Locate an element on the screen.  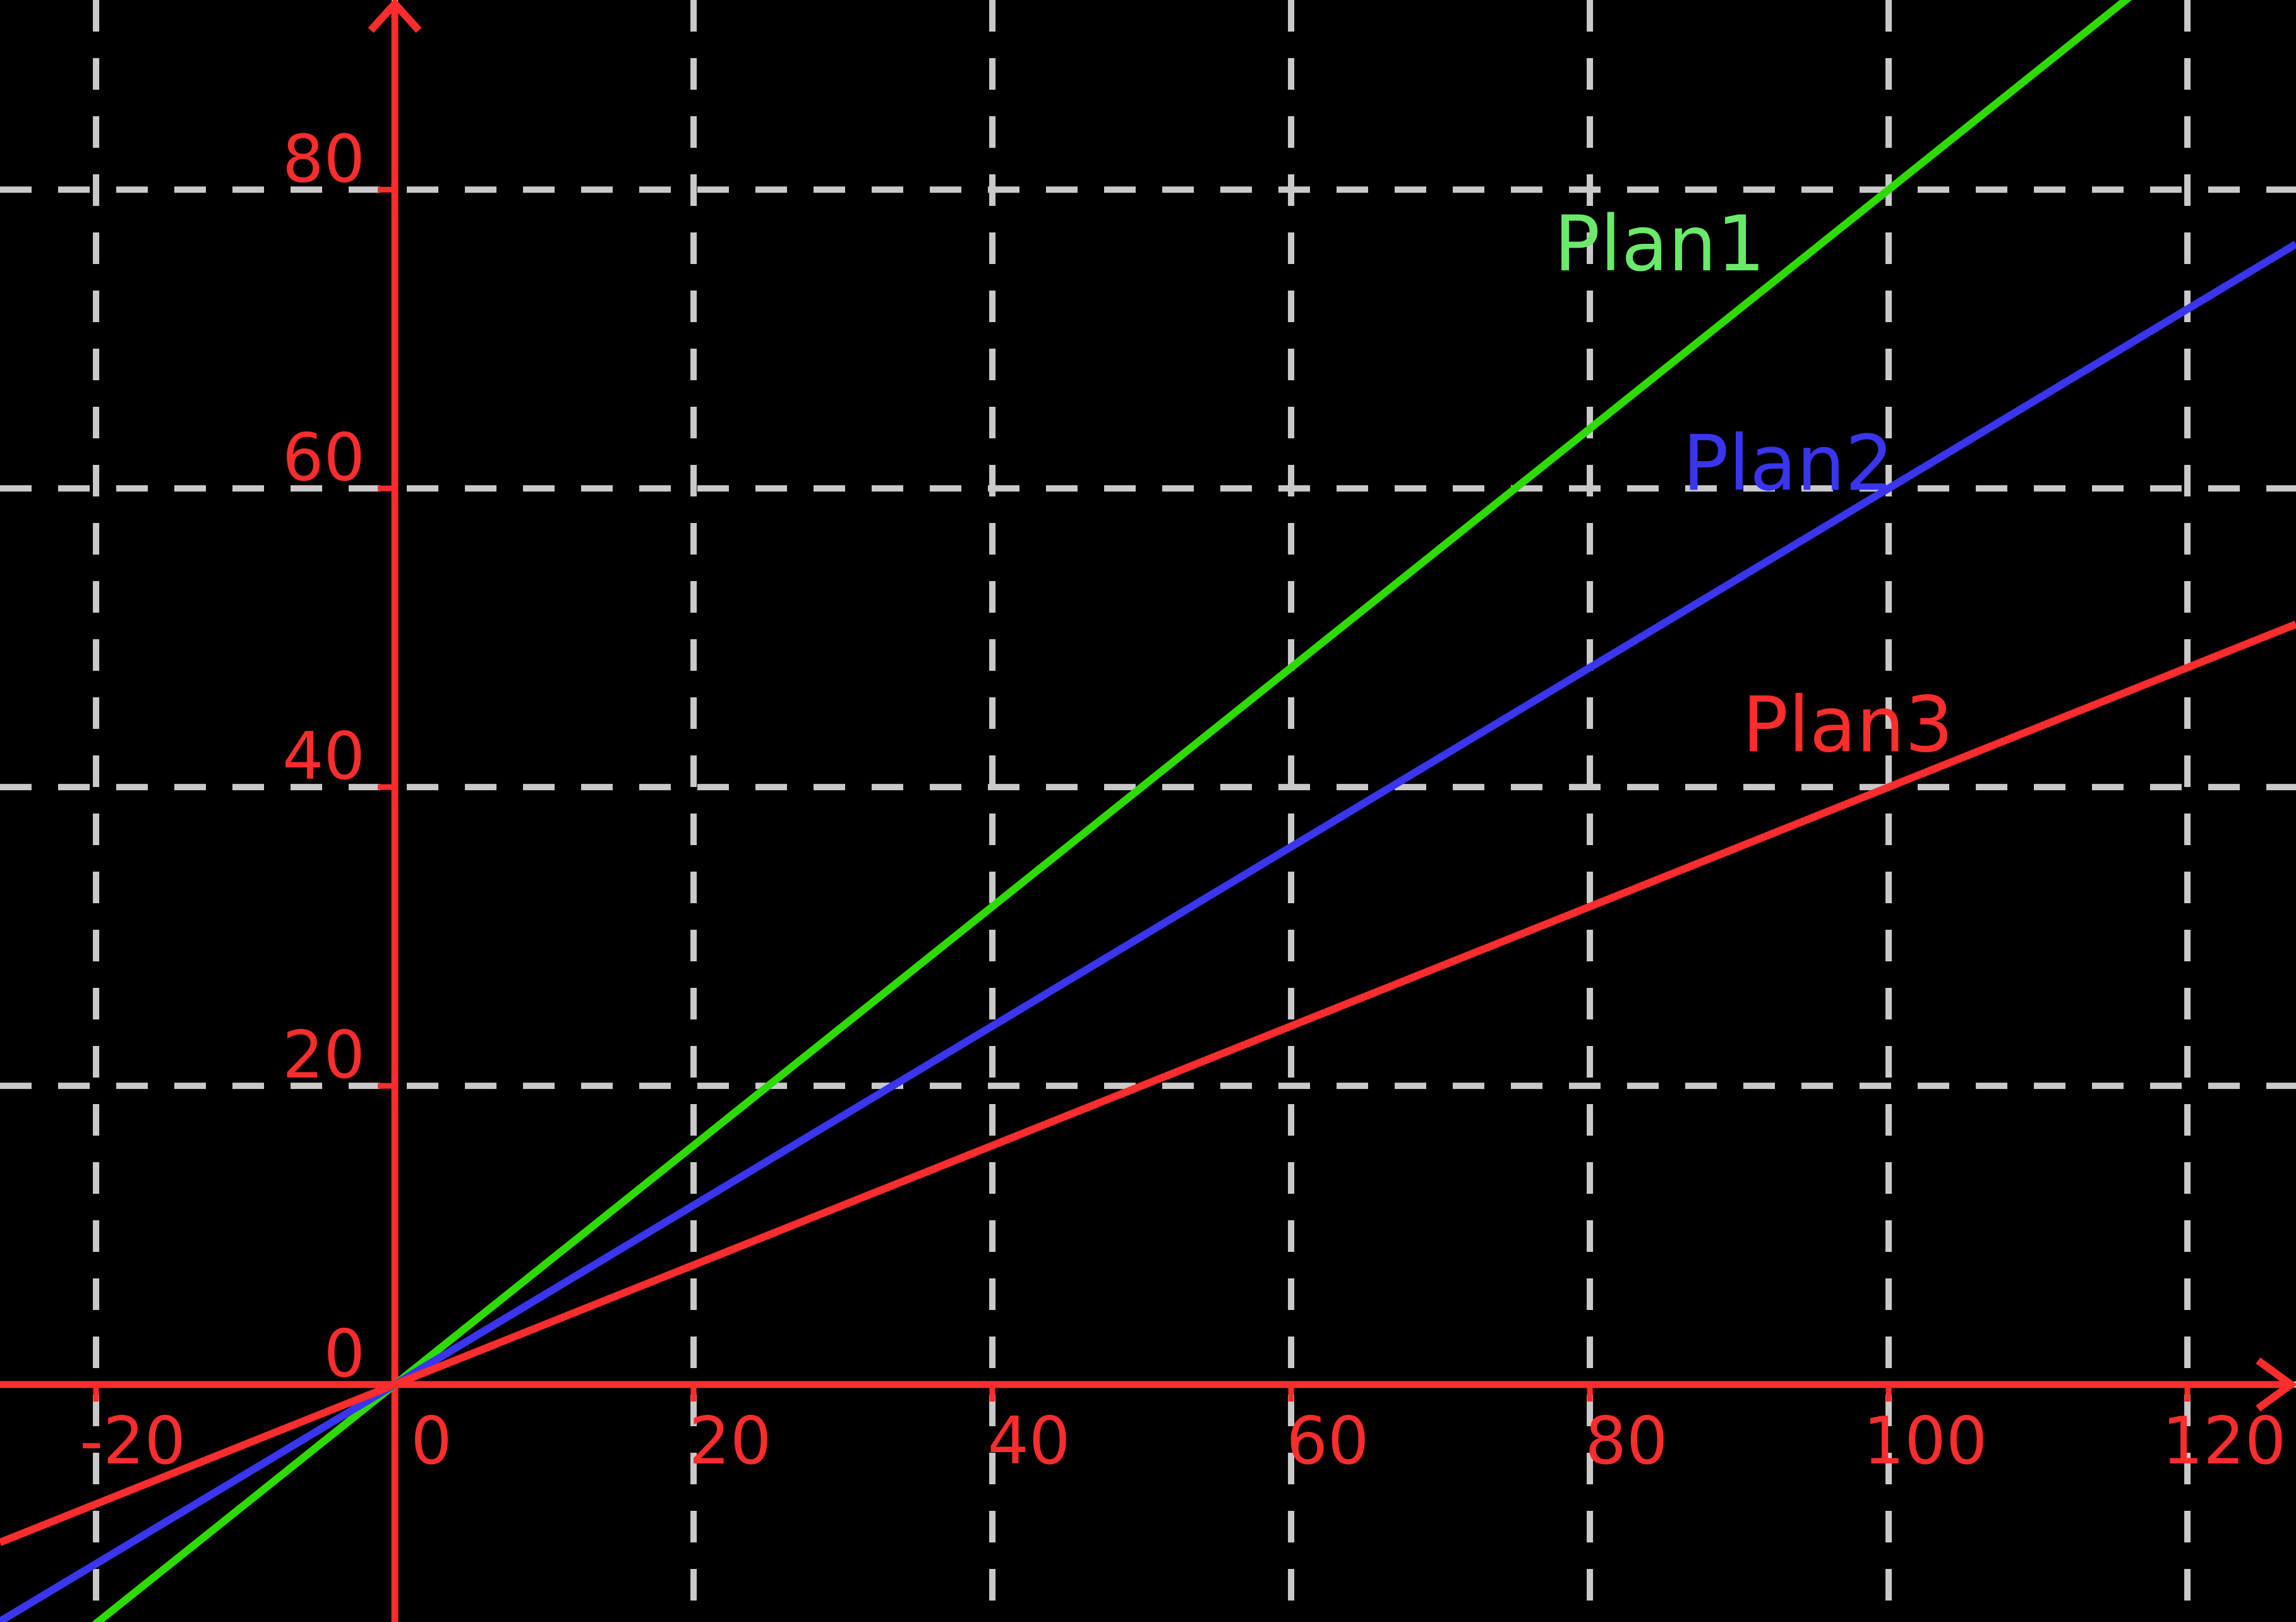
x-tick-label-0: 0 is located at coordinates (431, 1441).